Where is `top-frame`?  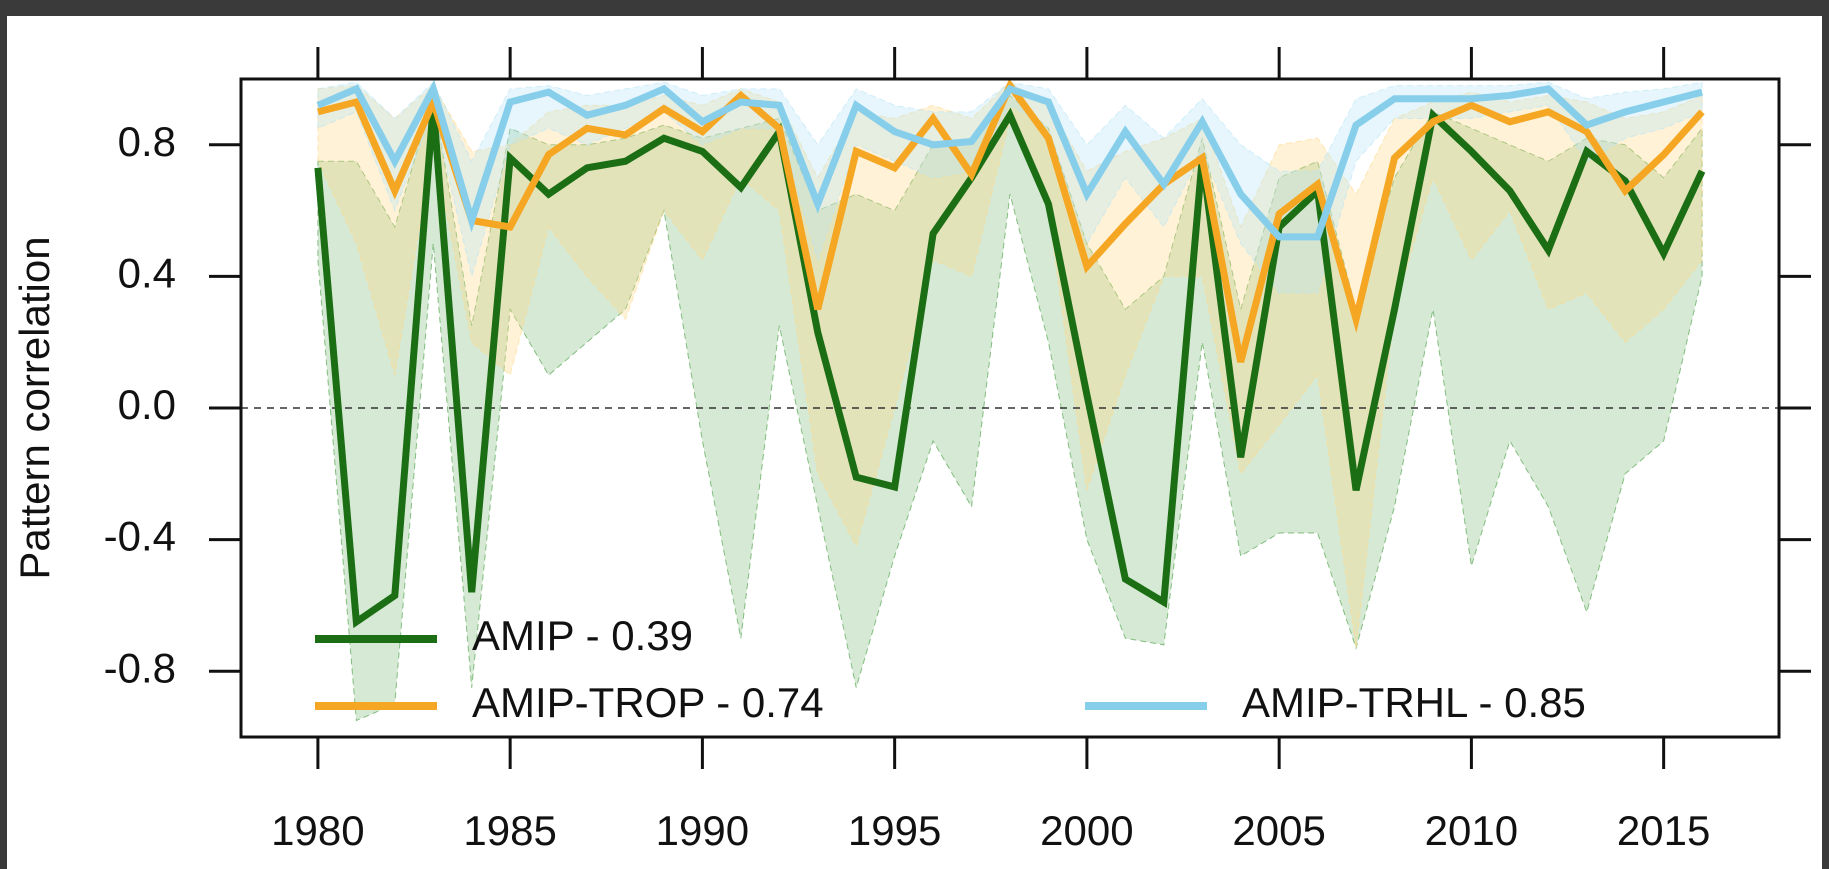
top-frame is located at coordinates (914, 8).